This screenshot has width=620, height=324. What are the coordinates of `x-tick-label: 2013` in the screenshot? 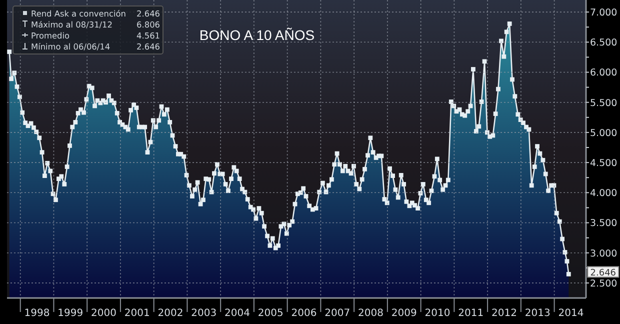 It's located at (537, 313).